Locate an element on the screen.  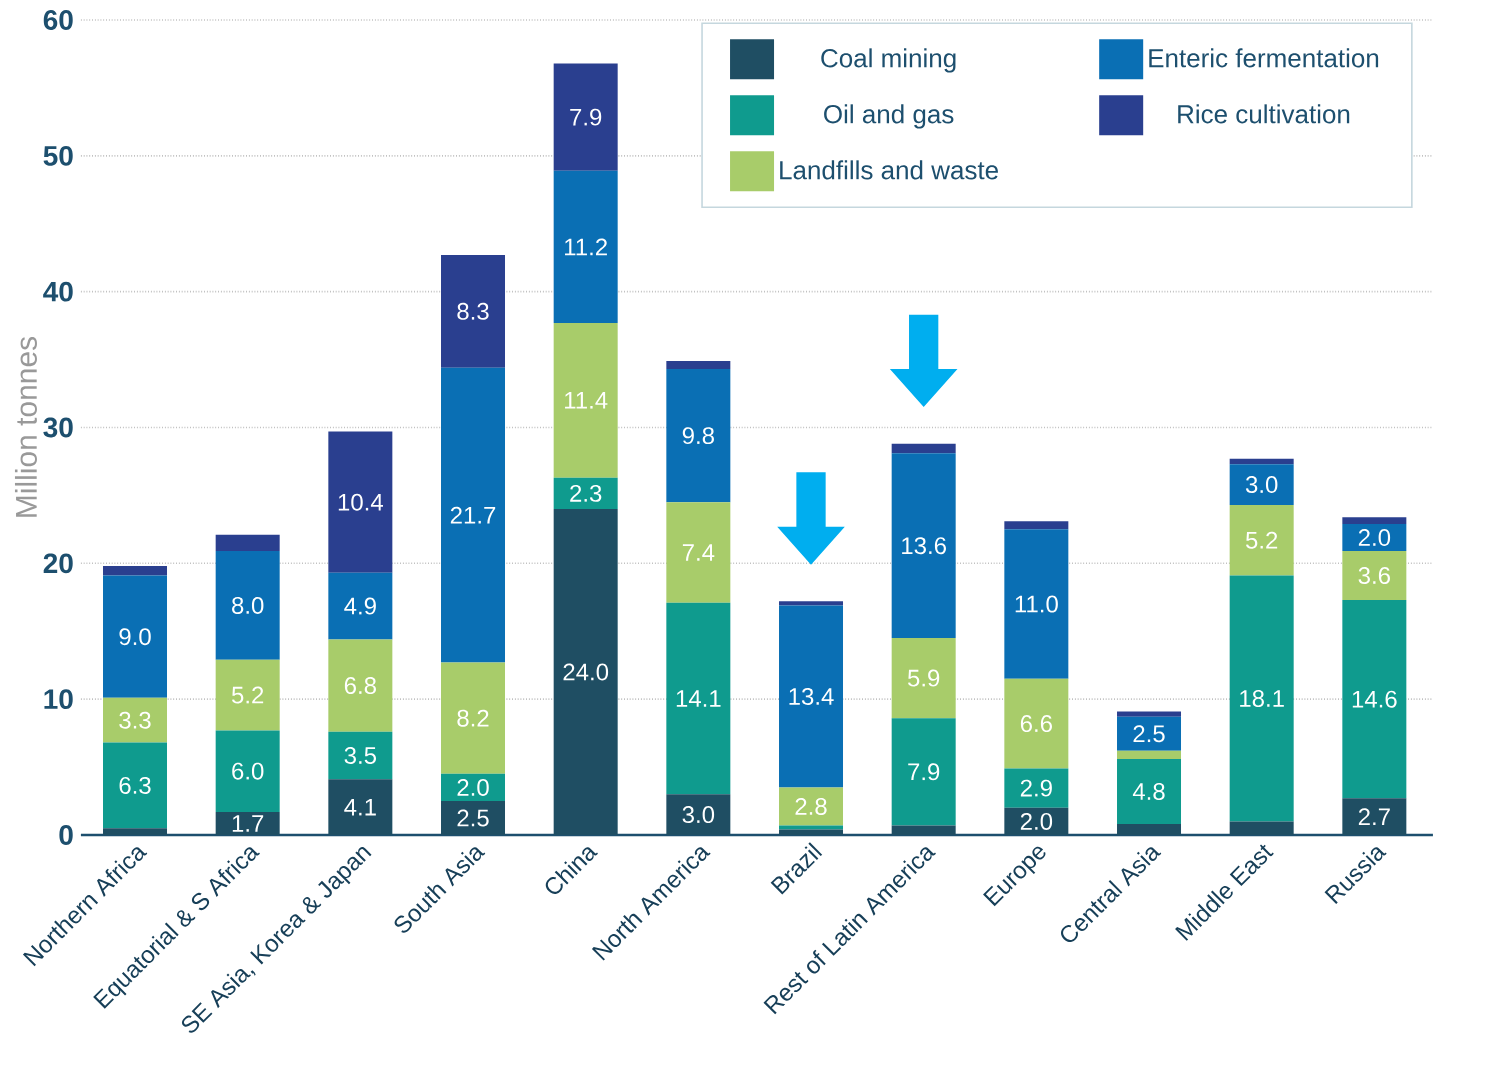
data-label: 13.4 is located at coordinates (811, 696).